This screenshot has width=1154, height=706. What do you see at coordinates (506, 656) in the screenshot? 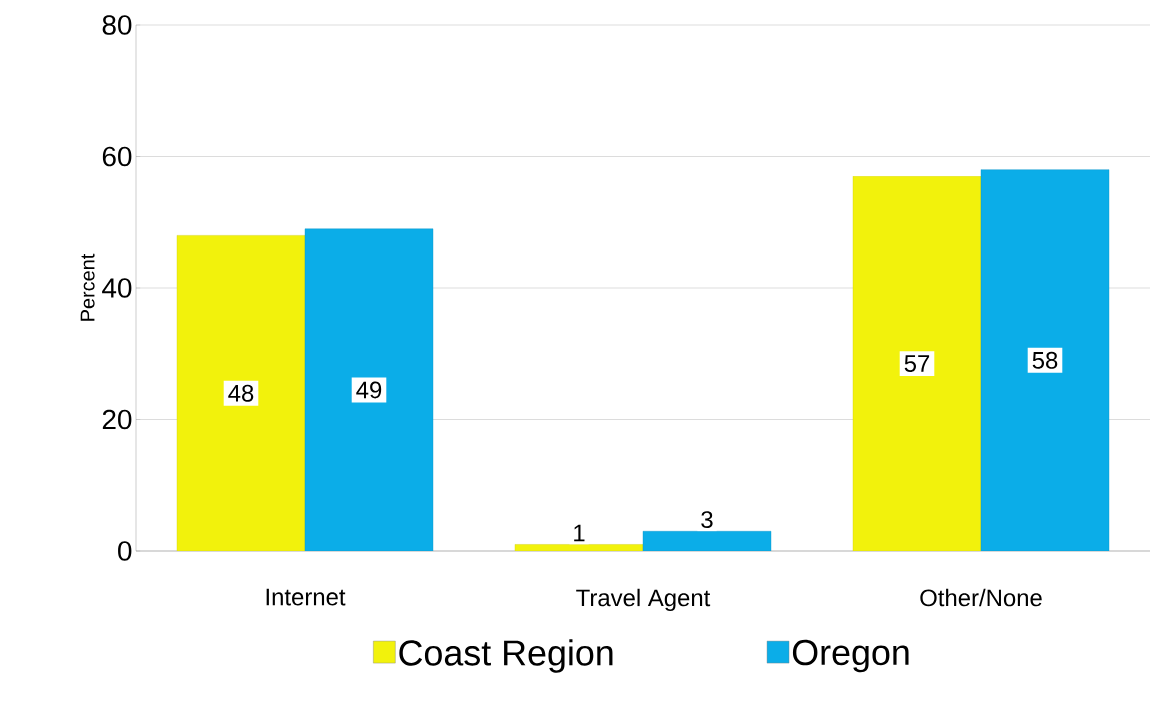
I see `legend-label: Coast Region` at bounding box center [506, 656].